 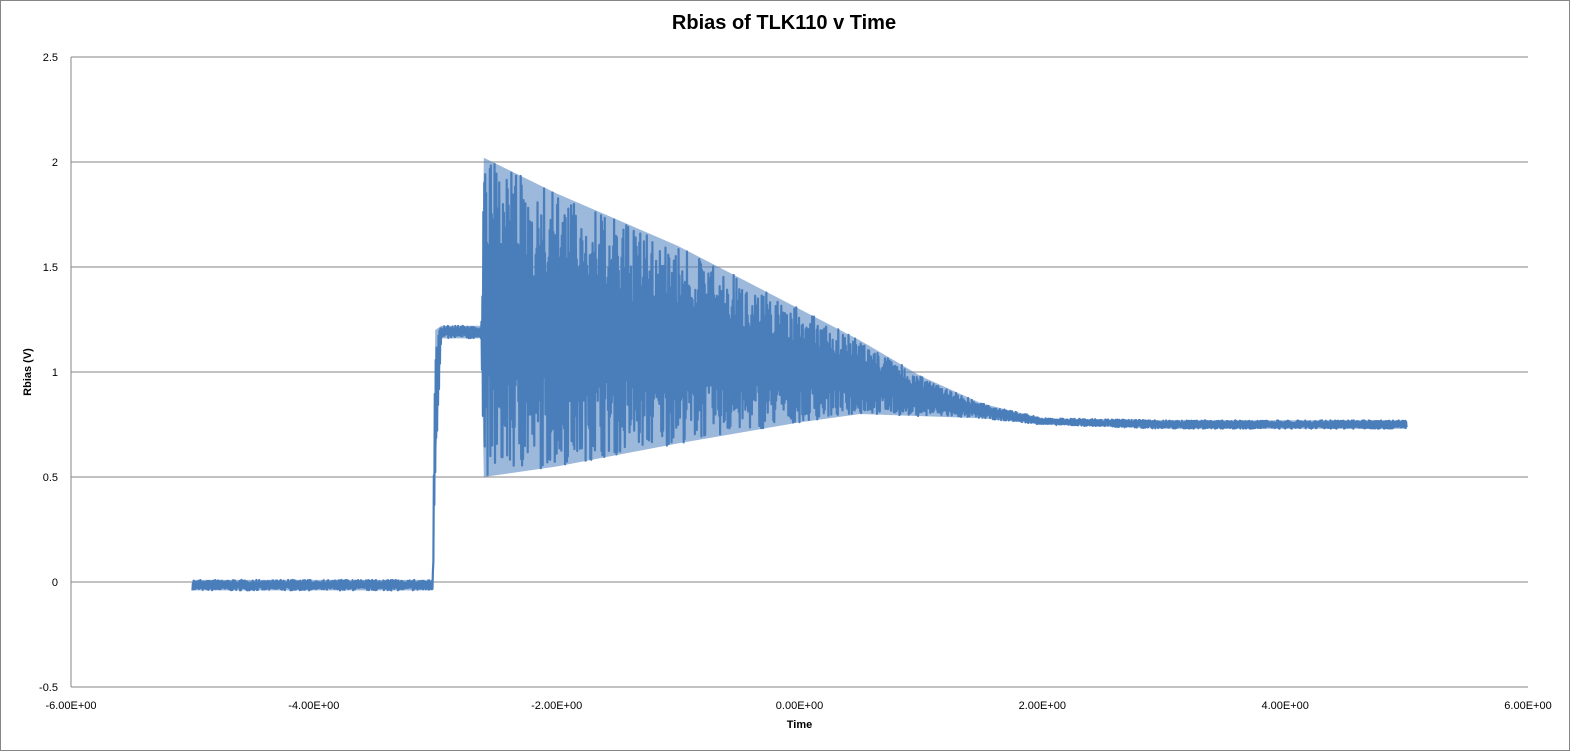 I want to click on y-tick-label: -0.5, so click(x=48, y=688).